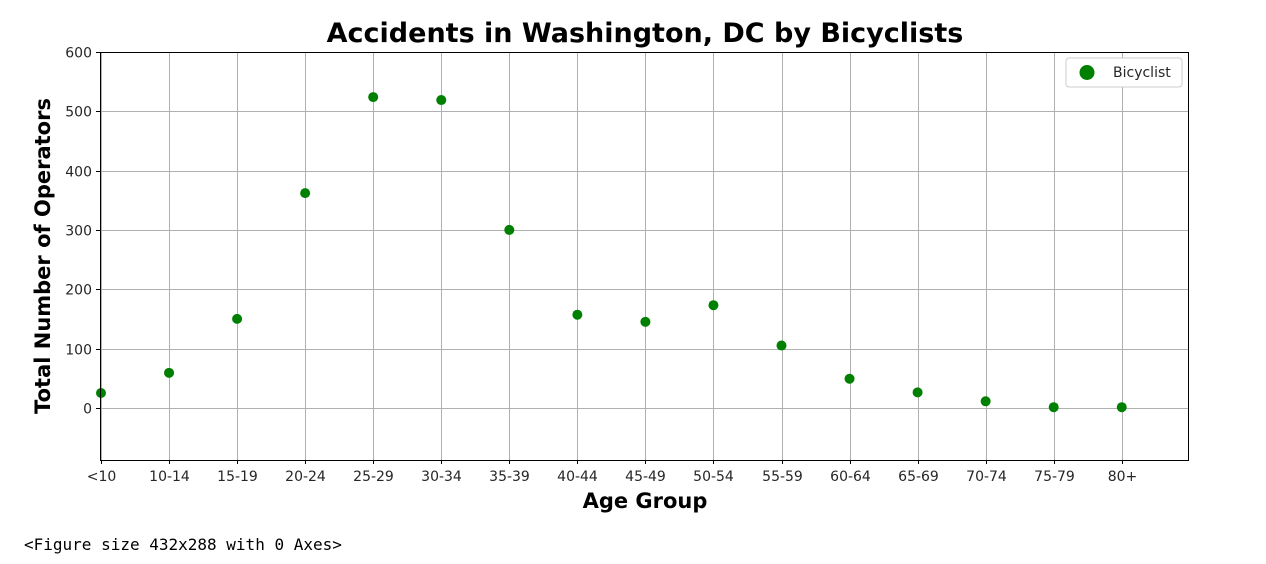 Image resolution: width=1266 pixels, height=564 pixels. What do you see at coordinates (918, 477) in the screenshot?
I see `x-tick-label: 65-69` at bounding box center [918, 477].